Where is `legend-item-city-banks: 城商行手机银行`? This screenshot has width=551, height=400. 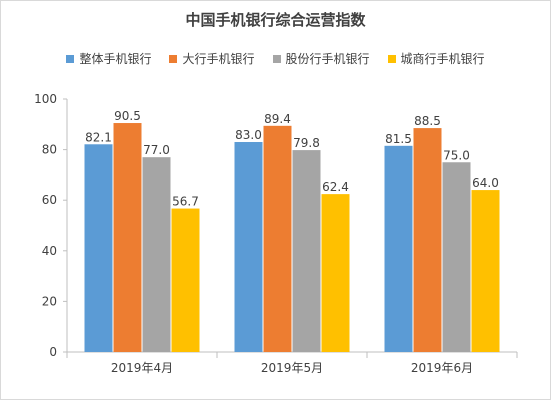 legend-item-city-banks: 城商行手机银行 is located at coordinates (436, 58).